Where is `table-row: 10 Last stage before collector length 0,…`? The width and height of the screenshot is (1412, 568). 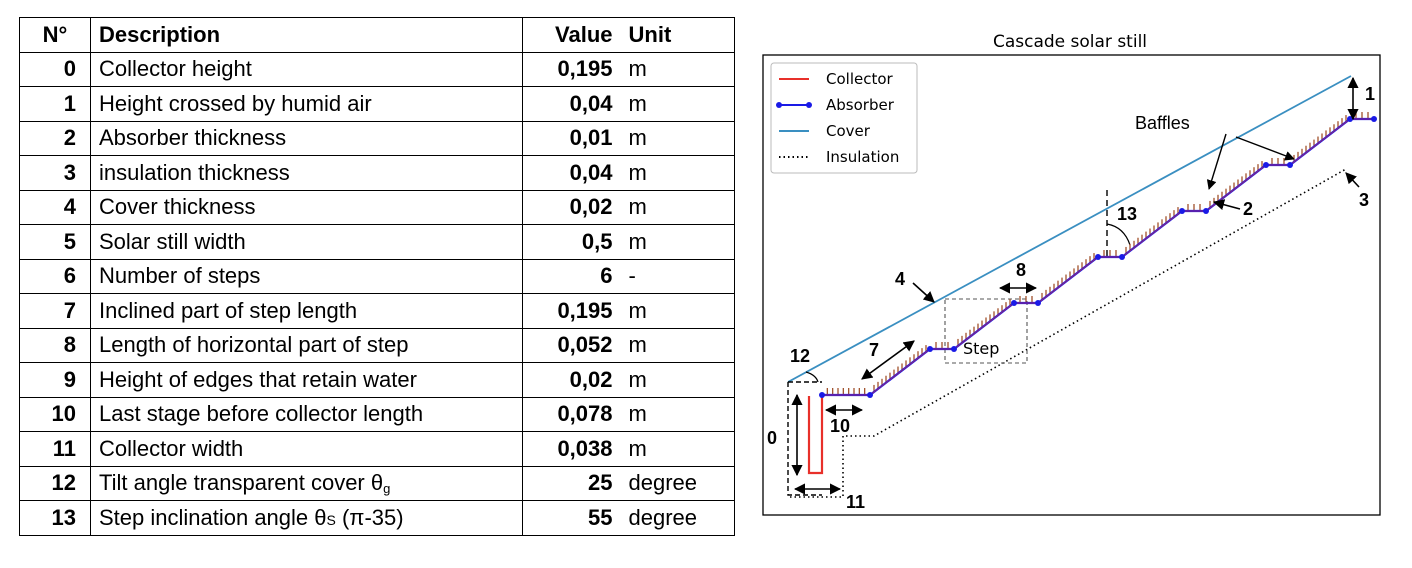
table-row: 10 Last stage before collector length 0,… is located at coordinates (377, 414).